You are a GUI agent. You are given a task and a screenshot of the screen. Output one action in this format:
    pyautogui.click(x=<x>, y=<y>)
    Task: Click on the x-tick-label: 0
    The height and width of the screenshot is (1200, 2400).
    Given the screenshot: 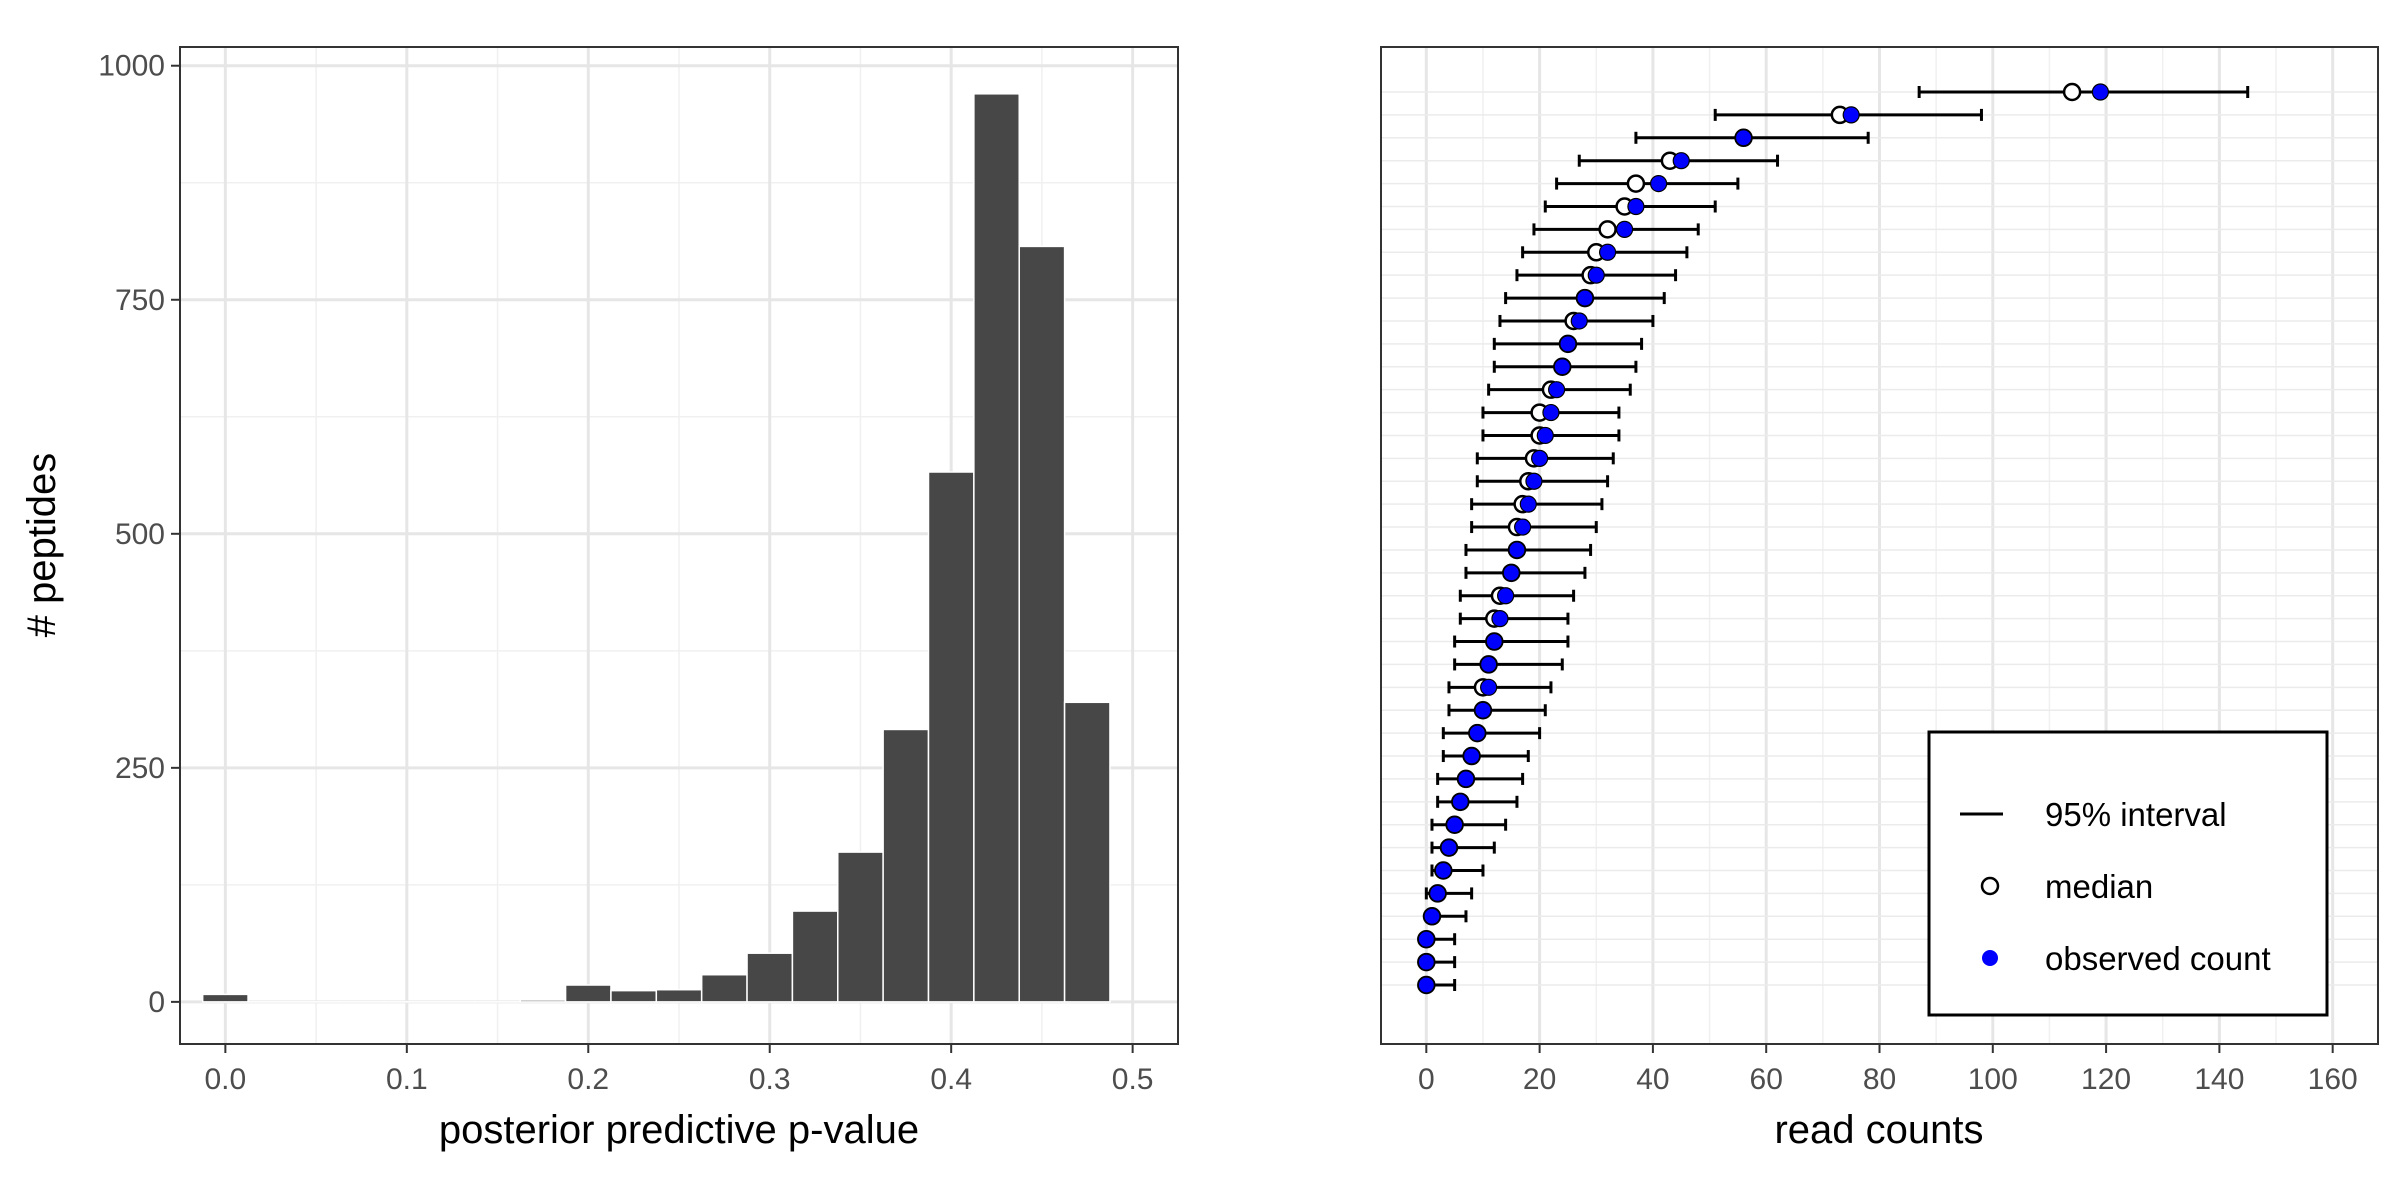 What is the action you would take?
    pyautogui.click(x=1426, y=1079)
    